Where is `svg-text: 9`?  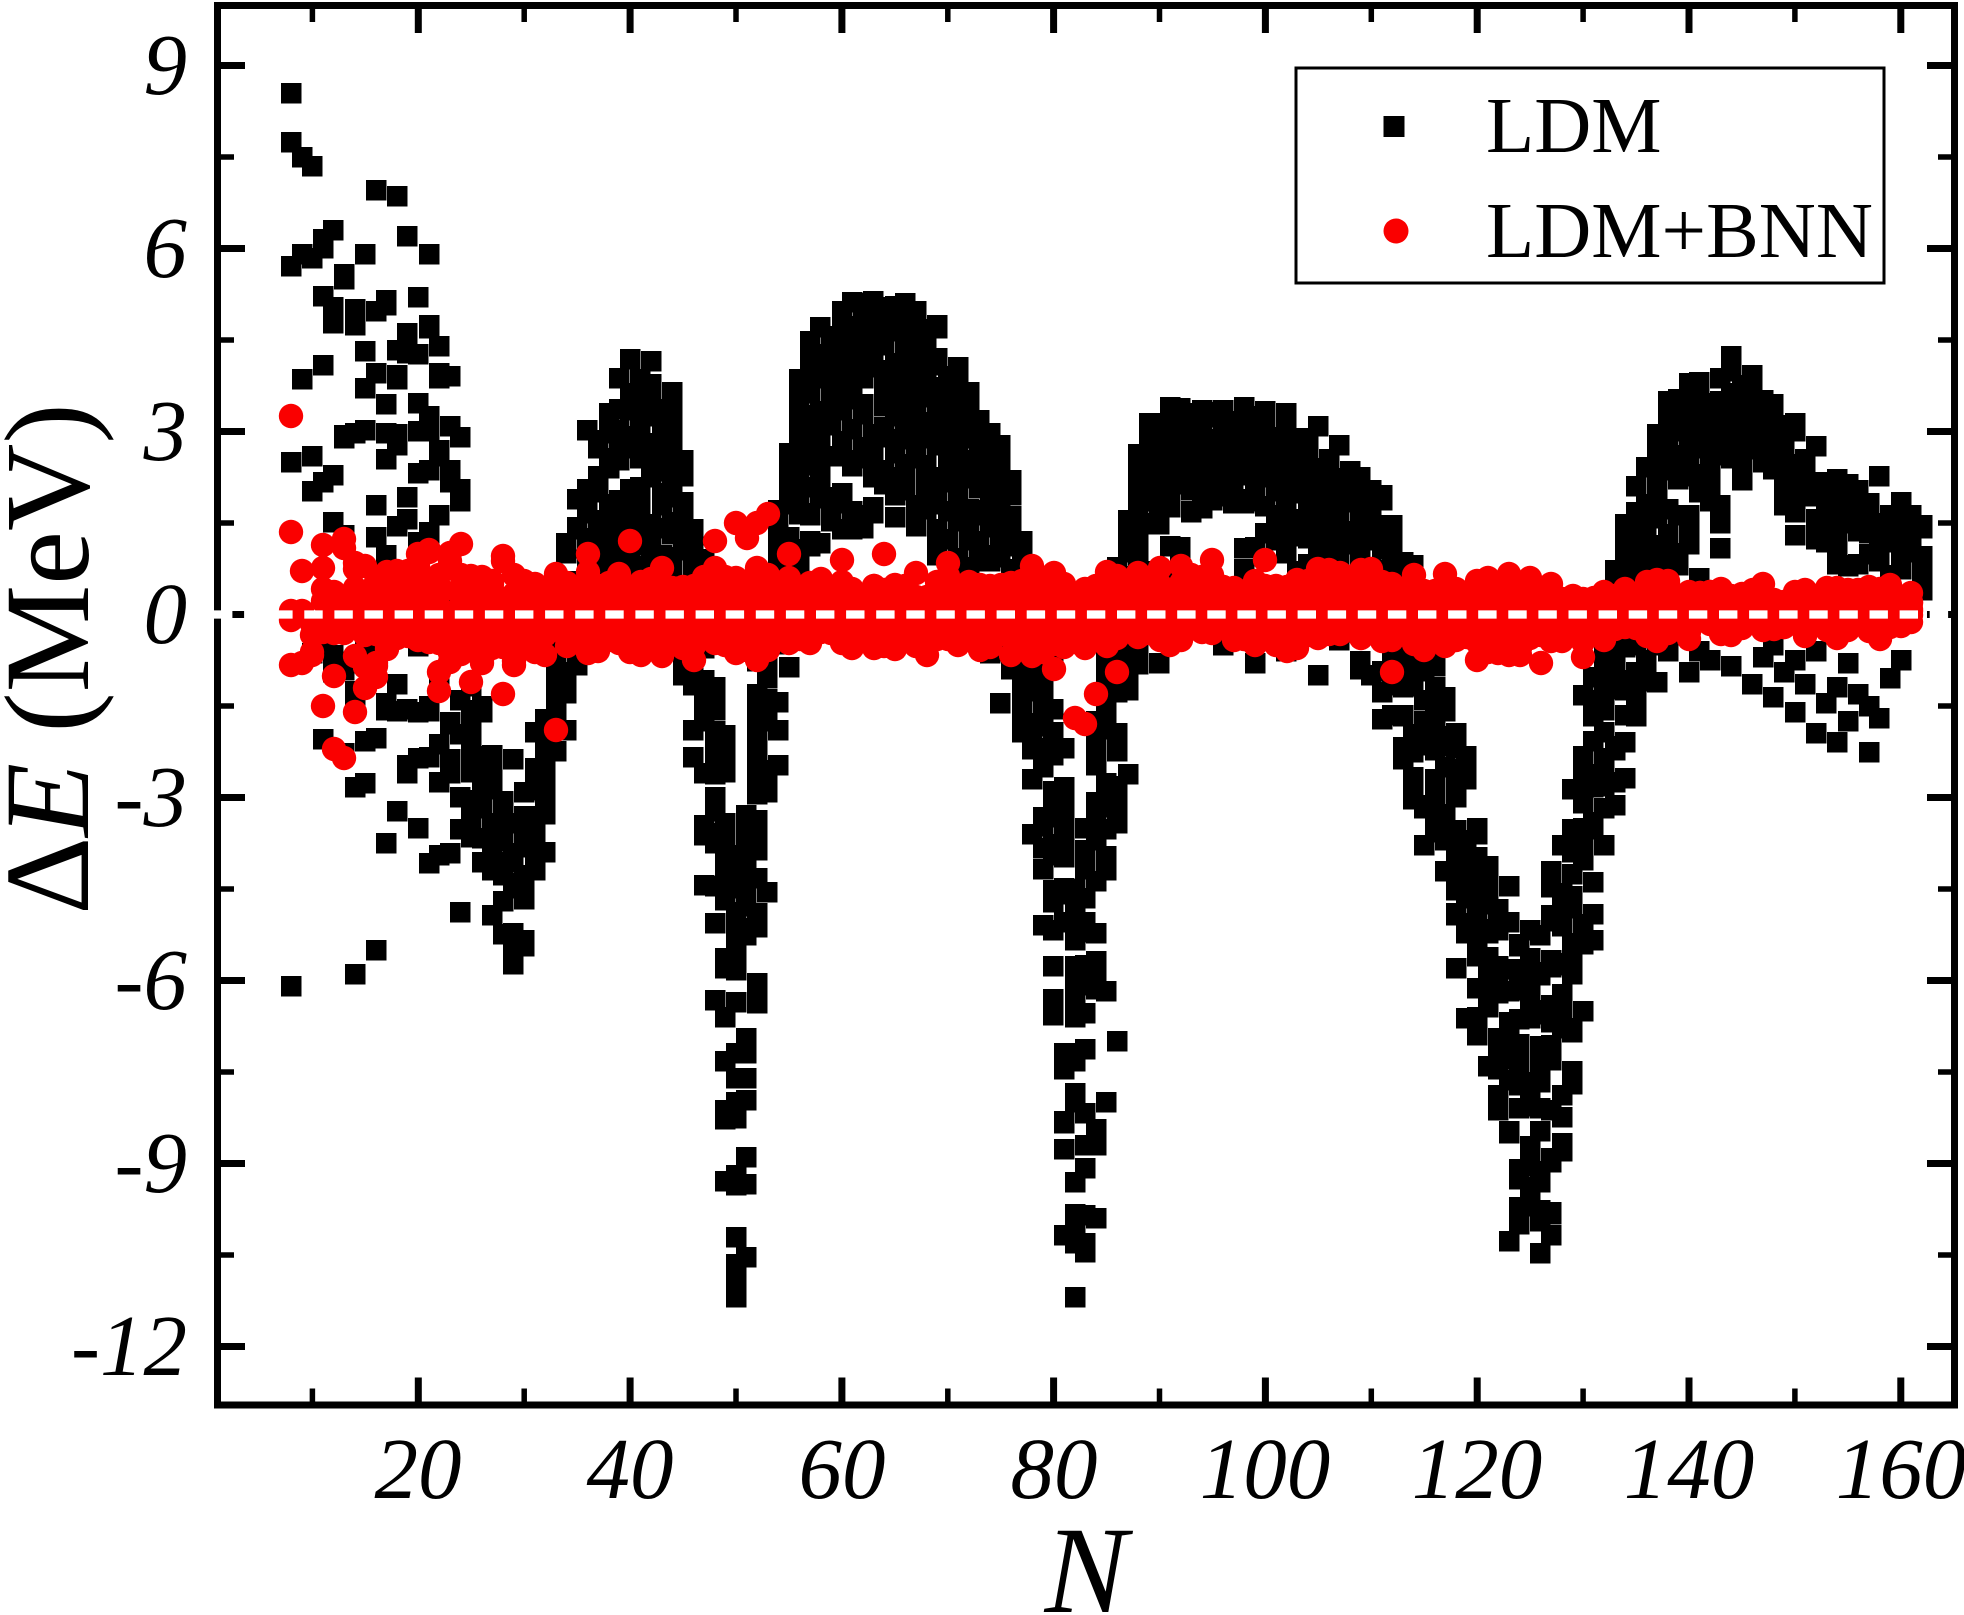
svg-text: 9 is located at coordinates (166, 64).